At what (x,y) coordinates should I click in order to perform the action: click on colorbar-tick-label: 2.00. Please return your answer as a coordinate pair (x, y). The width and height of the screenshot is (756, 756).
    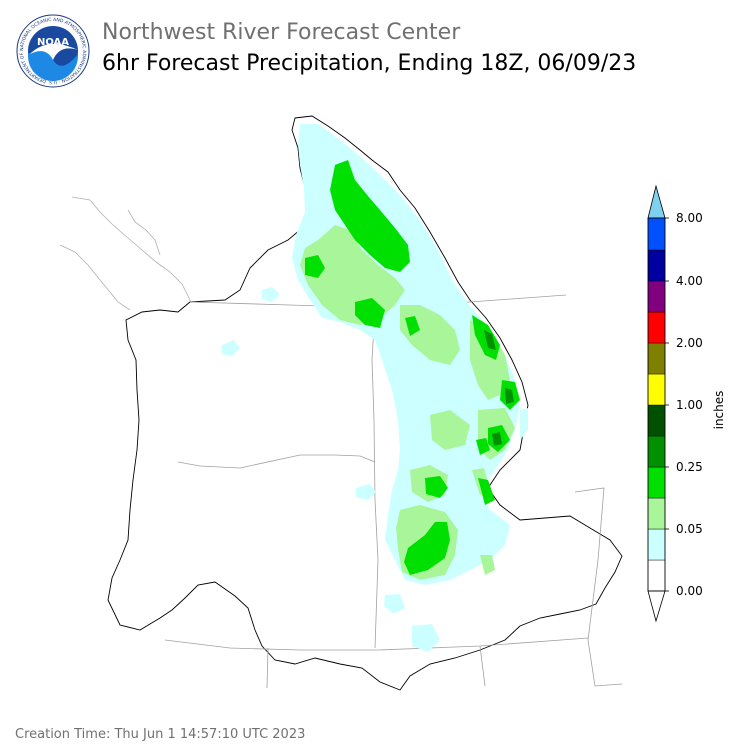
    Looking at the image, I should click on (689, 343).